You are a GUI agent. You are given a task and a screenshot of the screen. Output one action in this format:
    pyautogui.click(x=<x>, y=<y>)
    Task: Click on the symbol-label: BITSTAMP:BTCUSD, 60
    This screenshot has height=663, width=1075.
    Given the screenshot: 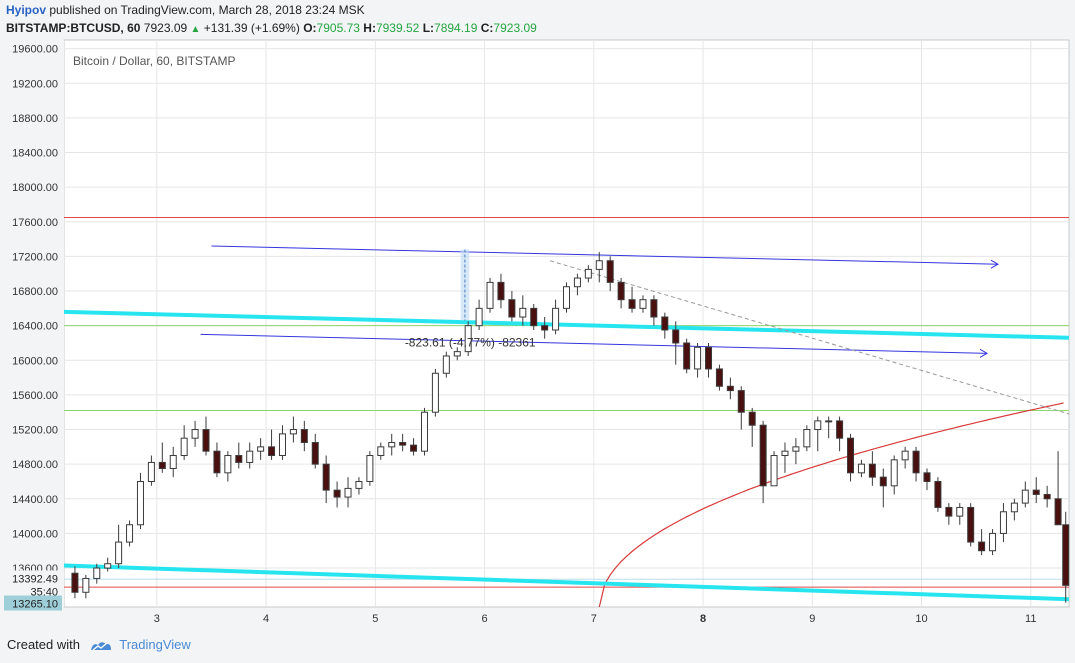 What is the action you would take?
    pyautogui.click(x=73, y=28)
    